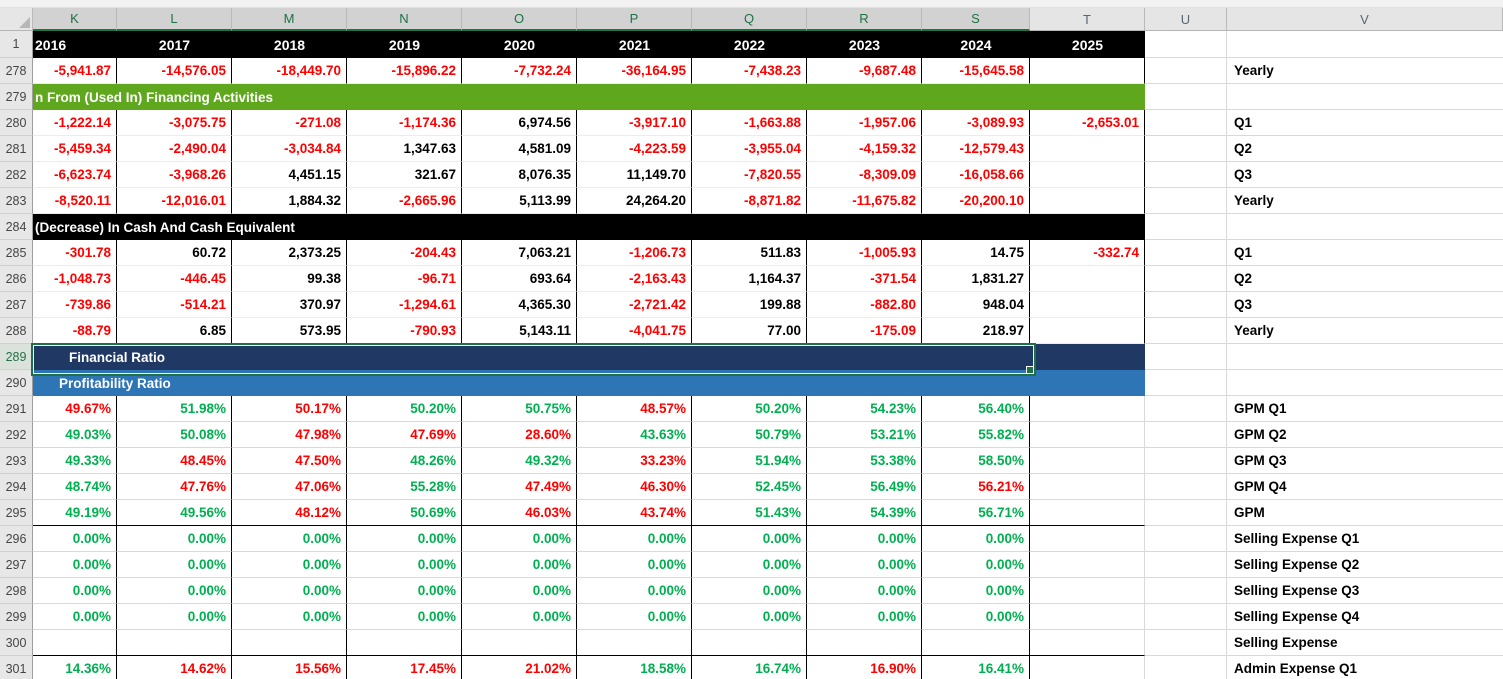 Image resolution: width=1503 pixels, height=679 pixels. What do you see at coordinates (16, 123) in the screenshot?
I see `row-header-280: 280` at bounding box center [16, 123].